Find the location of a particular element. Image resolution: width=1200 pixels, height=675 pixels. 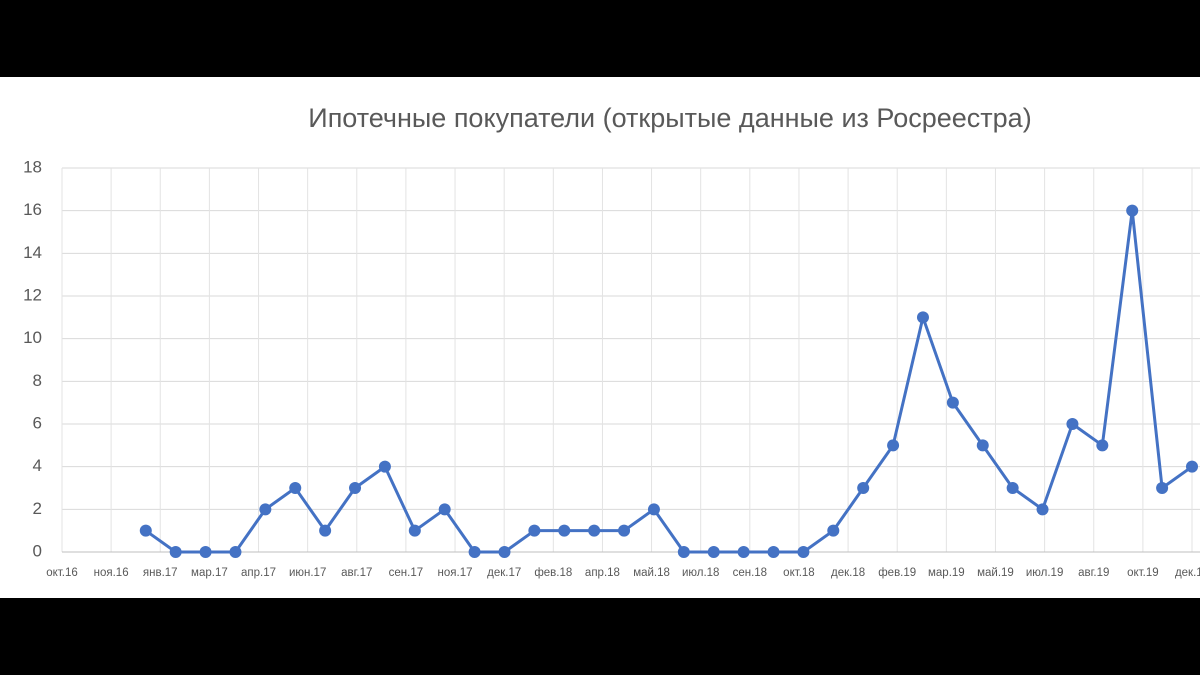

y-tick-label: 18 is located at coordinates (32, 166).